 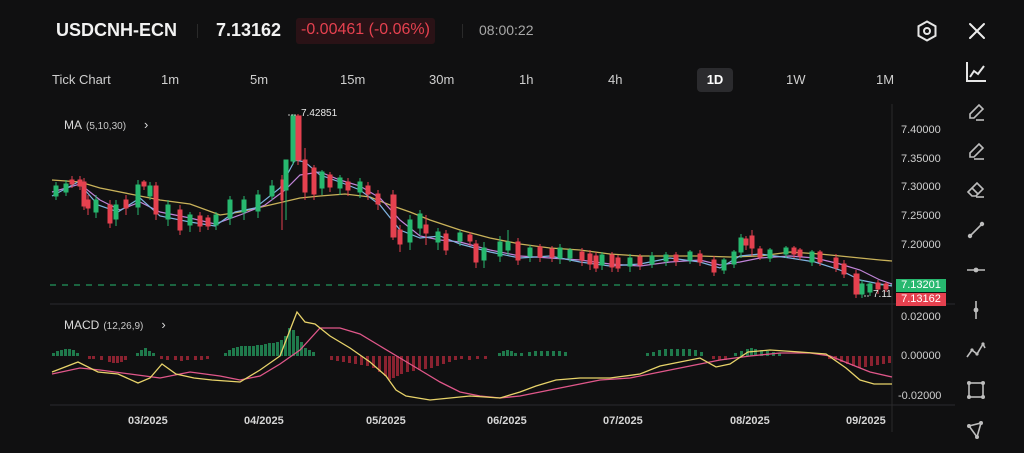 What do you see at coordinates (921, 317) in the screenshot?
I see `macd-tick: 0.02000` at bounding box center [921, 317].